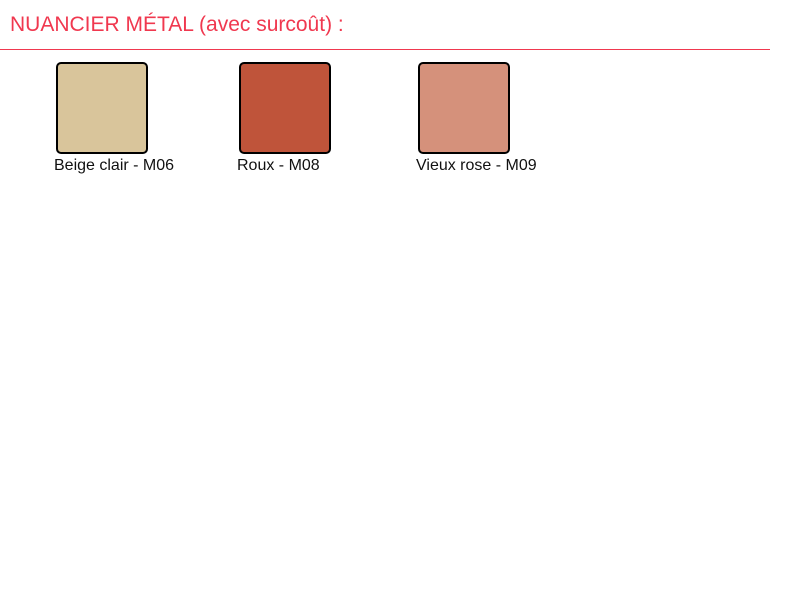  I want to click on swatch-vieux-rose: Vieux rose - M09, so click(476, 118).